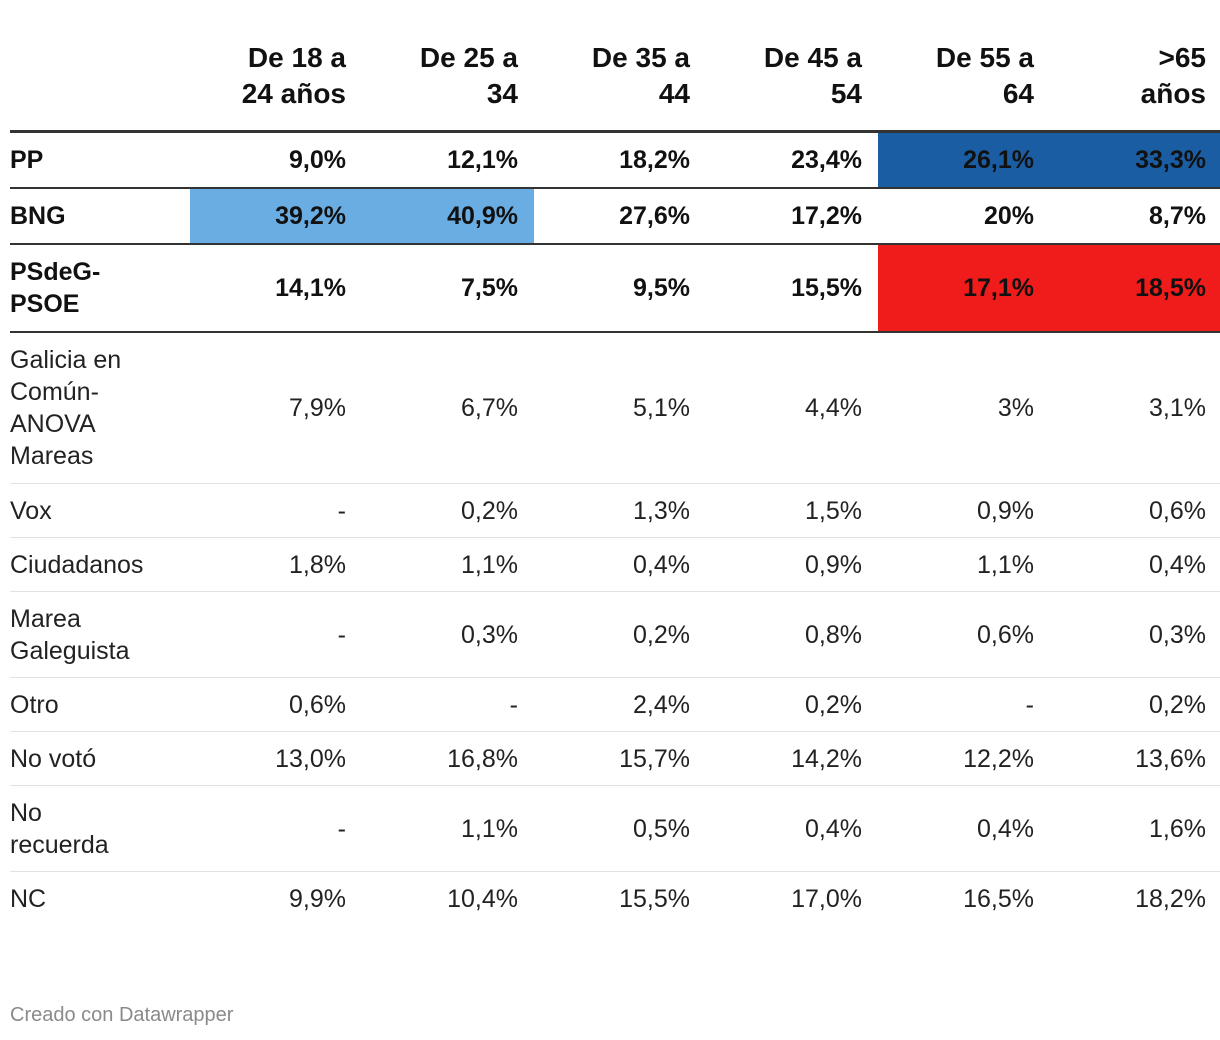 This screenshot has width=1220, height=1040. What do you see at coordinates (964, 758) in the screenshot?
I see `table-cell: 12,2%` at bounding box center [964, 758].